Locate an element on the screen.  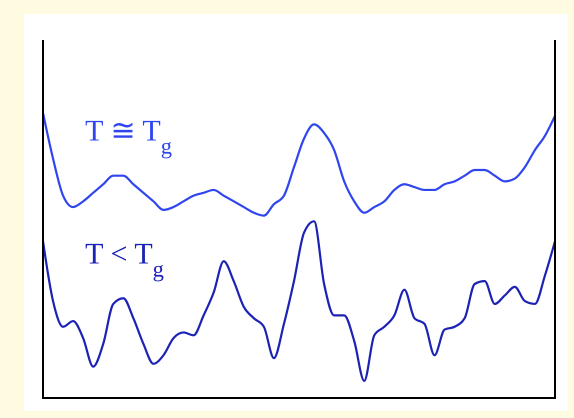
series-label: T < T$_{g}$ is located at coordinates (124, 259).